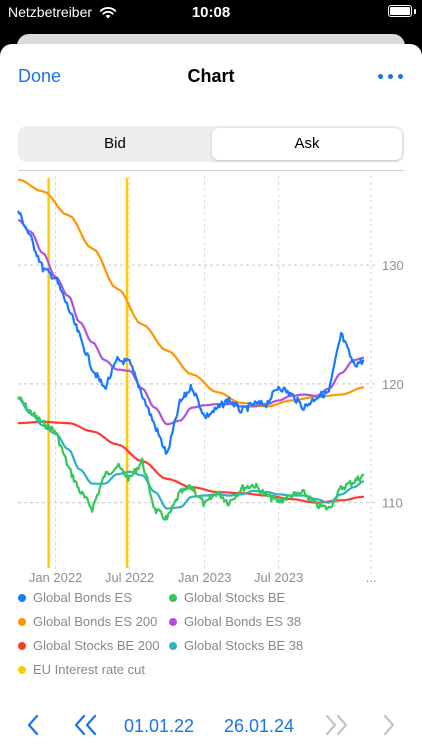  What do you see at coordinates (40, 76) in the screenshot?
I see `done-button: Done` at bounding box center [40, 76].